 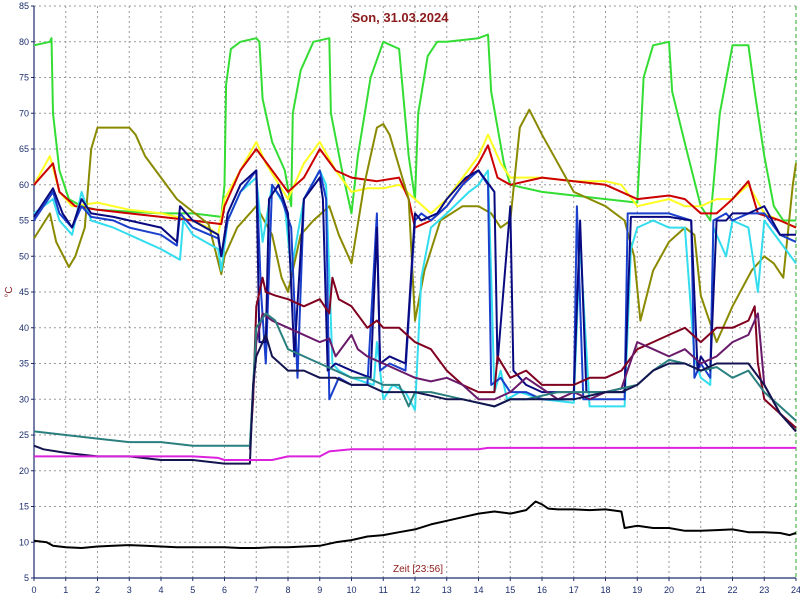 What do you see at coordinates (732, 590) in the screenshot?
I see `x-tick-label: 22` at bounding box center [732, 590].